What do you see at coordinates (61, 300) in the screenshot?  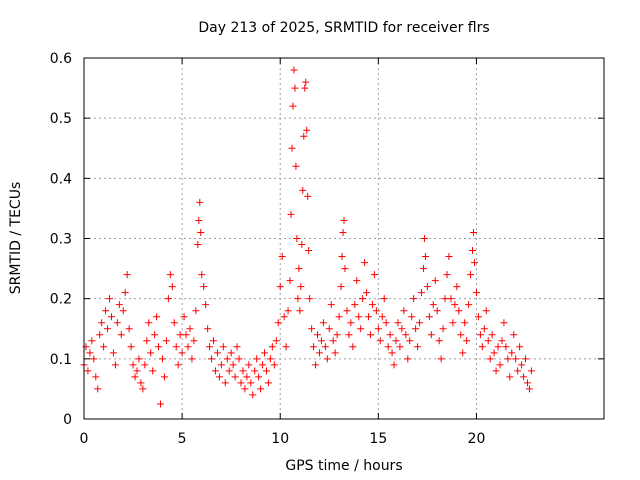 I see `y-tick-label: 0.2` at bounding box center [61, 300].